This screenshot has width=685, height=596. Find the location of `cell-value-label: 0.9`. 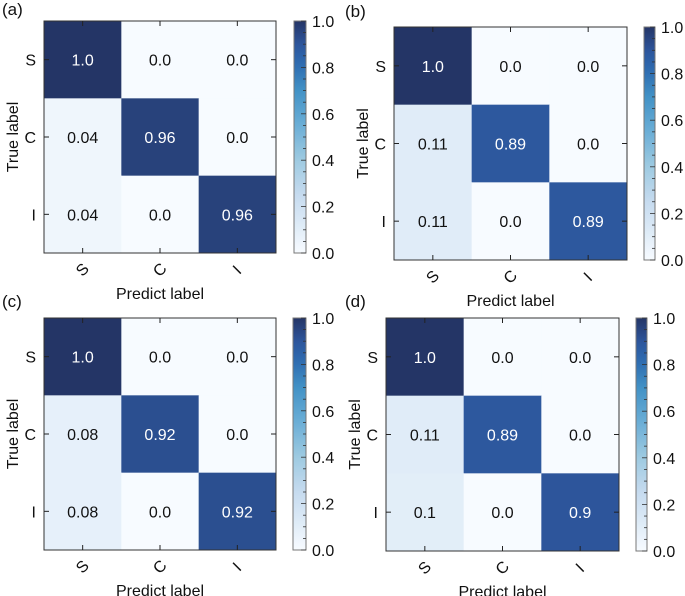

cell-value-label: 0.9 is located at coordinates (580, 513).